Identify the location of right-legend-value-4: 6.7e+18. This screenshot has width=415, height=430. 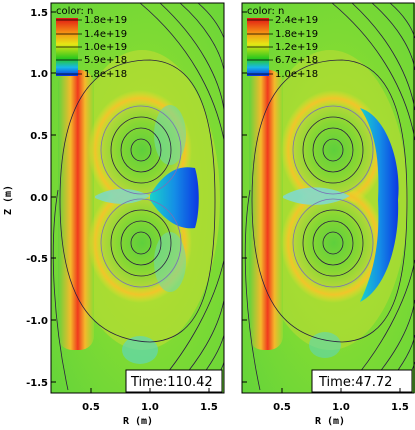
(296, 60).